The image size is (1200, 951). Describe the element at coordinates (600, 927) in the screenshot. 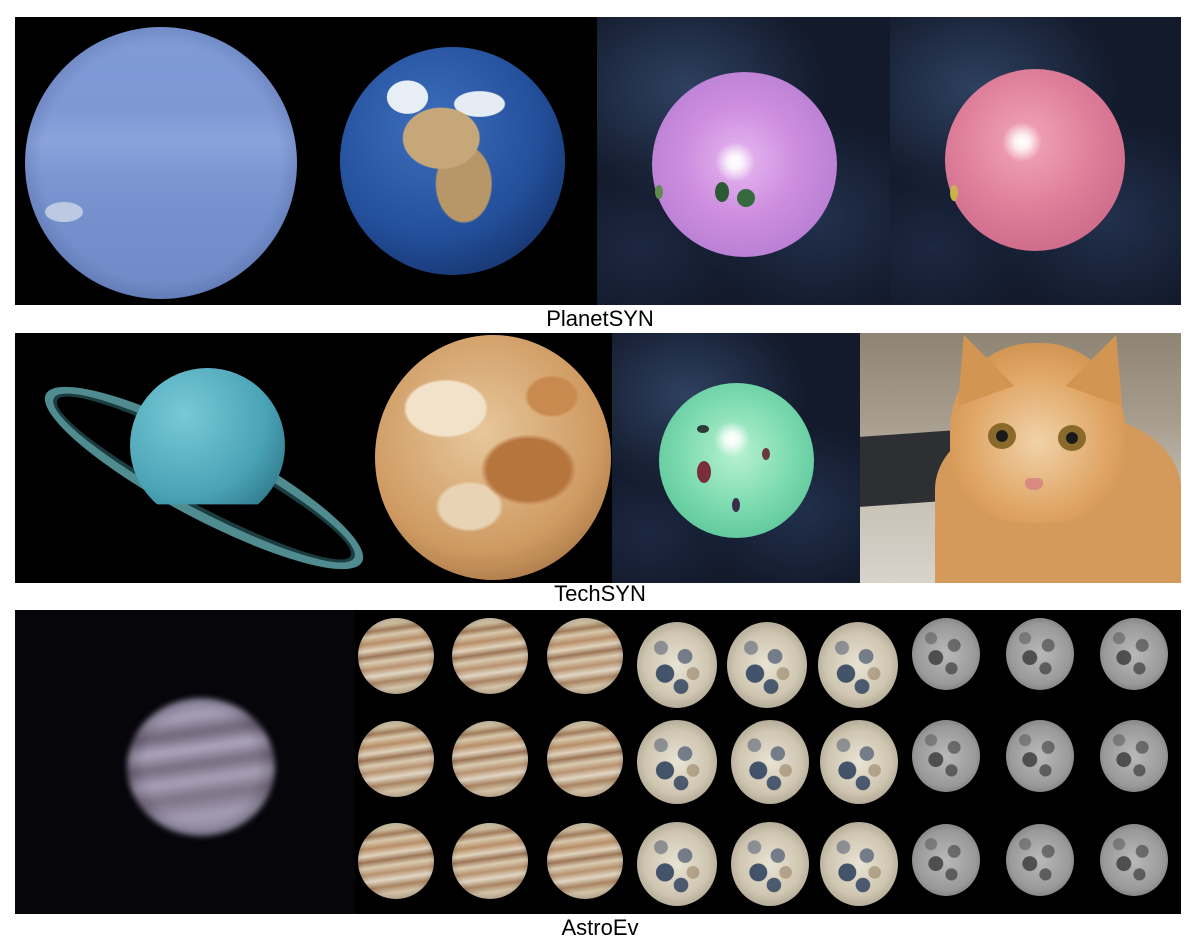

I see `astroev-caption: AstroEv` at that location.